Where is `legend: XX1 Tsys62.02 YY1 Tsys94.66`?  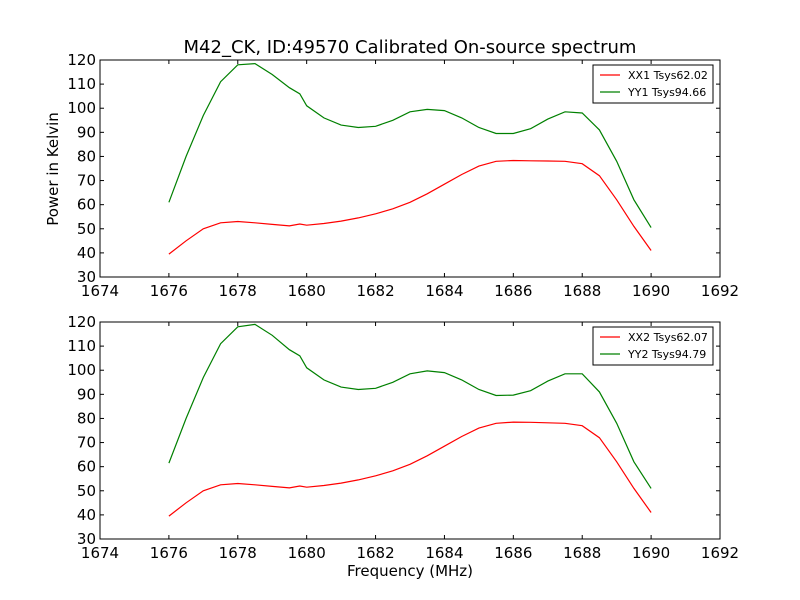
legend: XX1 Tsys62.02 YY1 Tsys94.66 is located at coordinates (653, 84).